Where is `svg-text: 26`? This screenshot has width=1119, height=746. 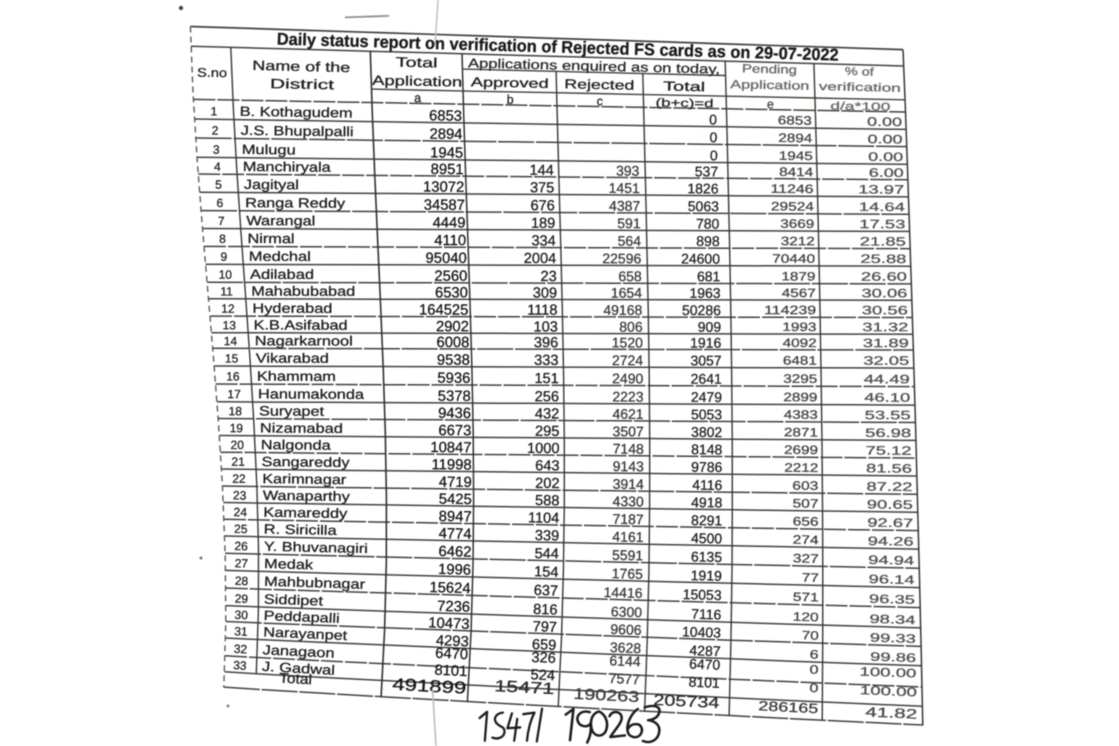
svg-text: 26 is located at coordinates (241, 546).